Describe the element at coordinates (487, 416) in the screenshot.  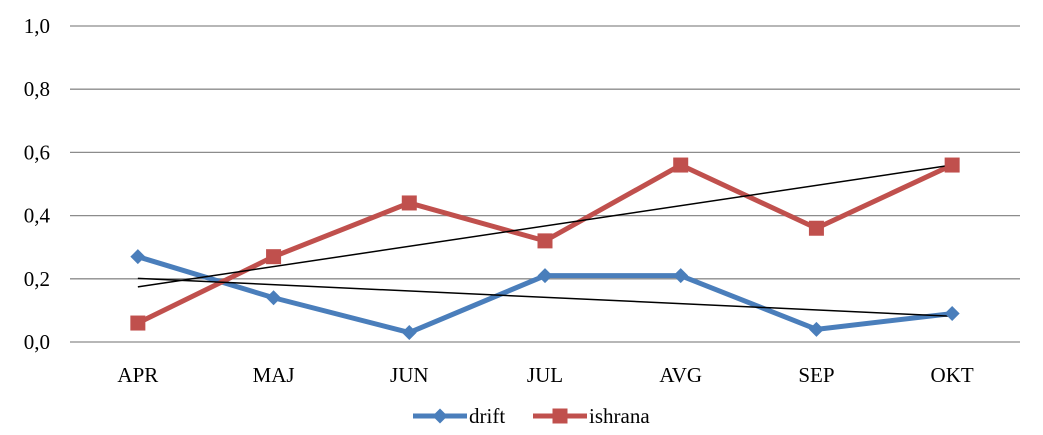
I see `legend-label: drift` at that location.